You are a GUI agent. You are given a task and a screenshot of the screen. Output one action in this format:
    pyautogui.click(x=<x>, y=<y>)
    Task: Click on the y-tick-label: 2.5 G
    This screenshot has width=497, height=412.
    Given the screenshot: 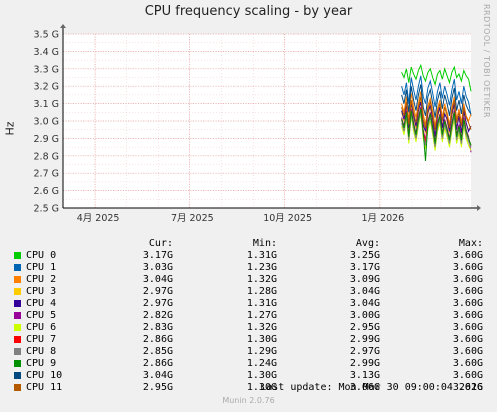 What is the action you would take?
    pyautogui.click(x=47, y=209)
    